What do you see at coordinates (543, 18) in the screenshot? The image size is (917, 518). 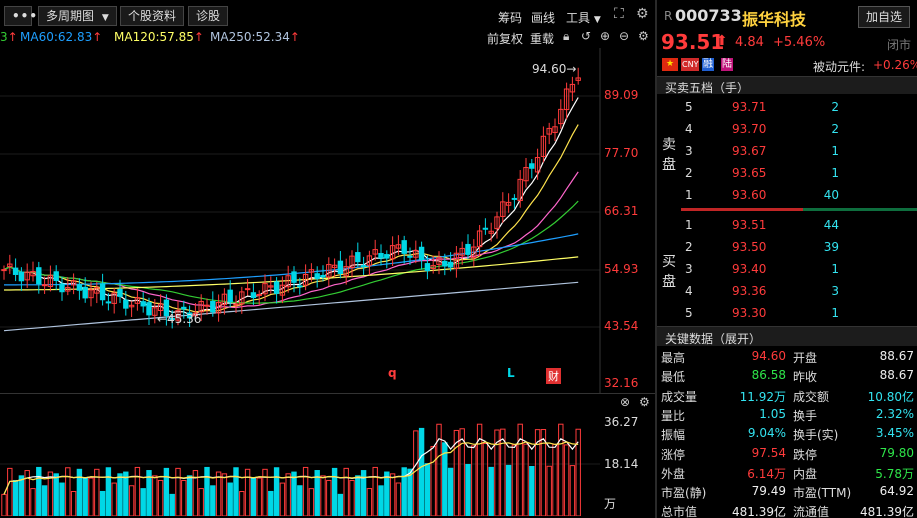 I see `draw-button: 画线` at bounding box center [543, 18].